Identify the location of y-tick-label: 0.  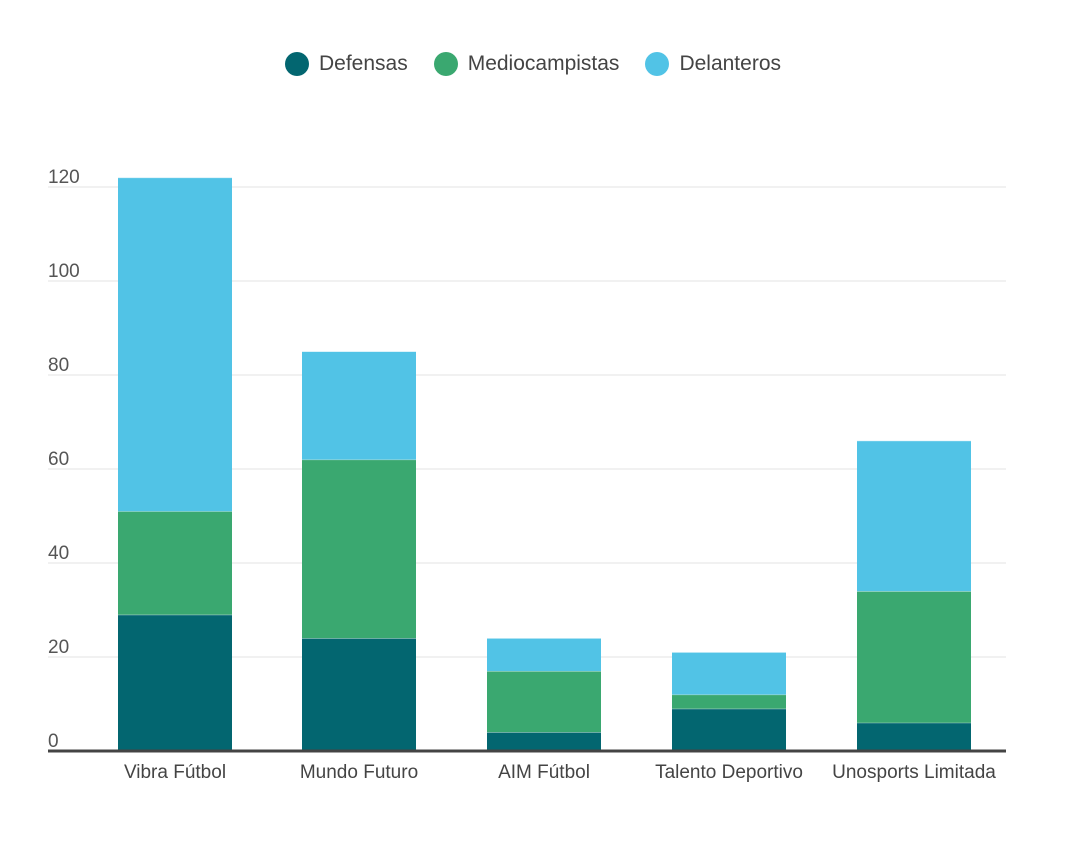
(53, 741).